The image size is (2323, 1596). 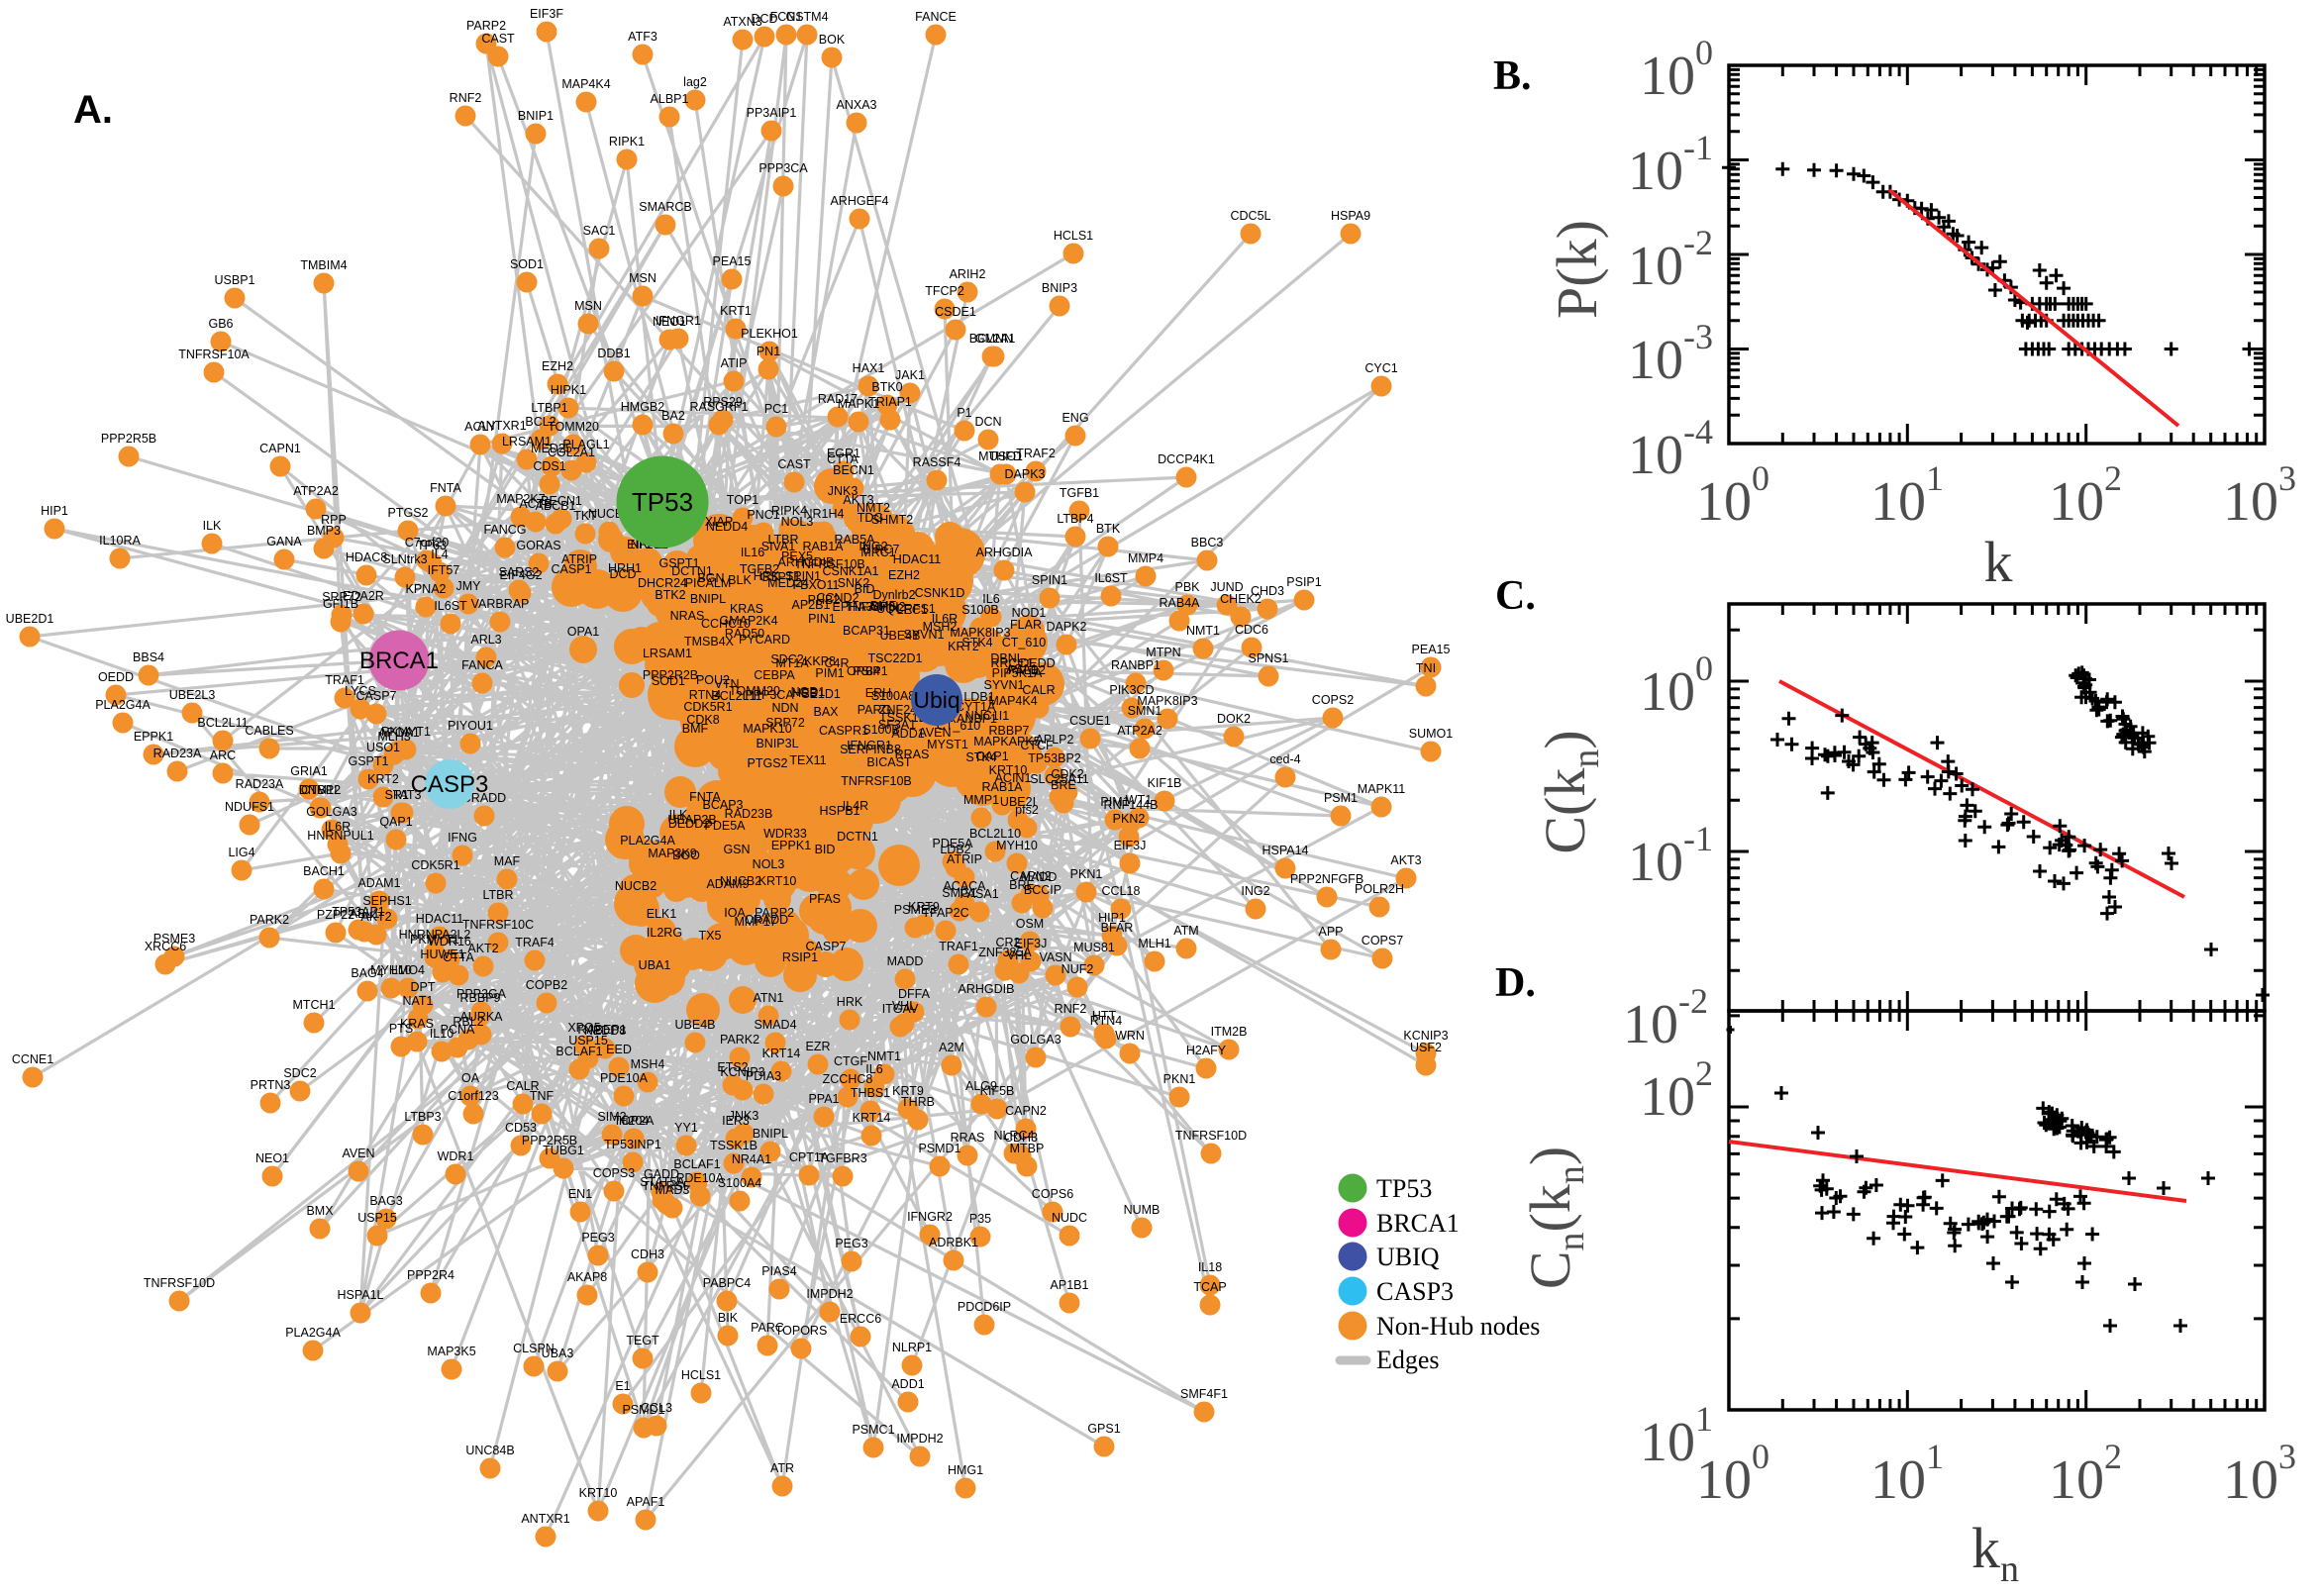 I want to click on svg-text: TRAF4, so click(x=535, y=942).